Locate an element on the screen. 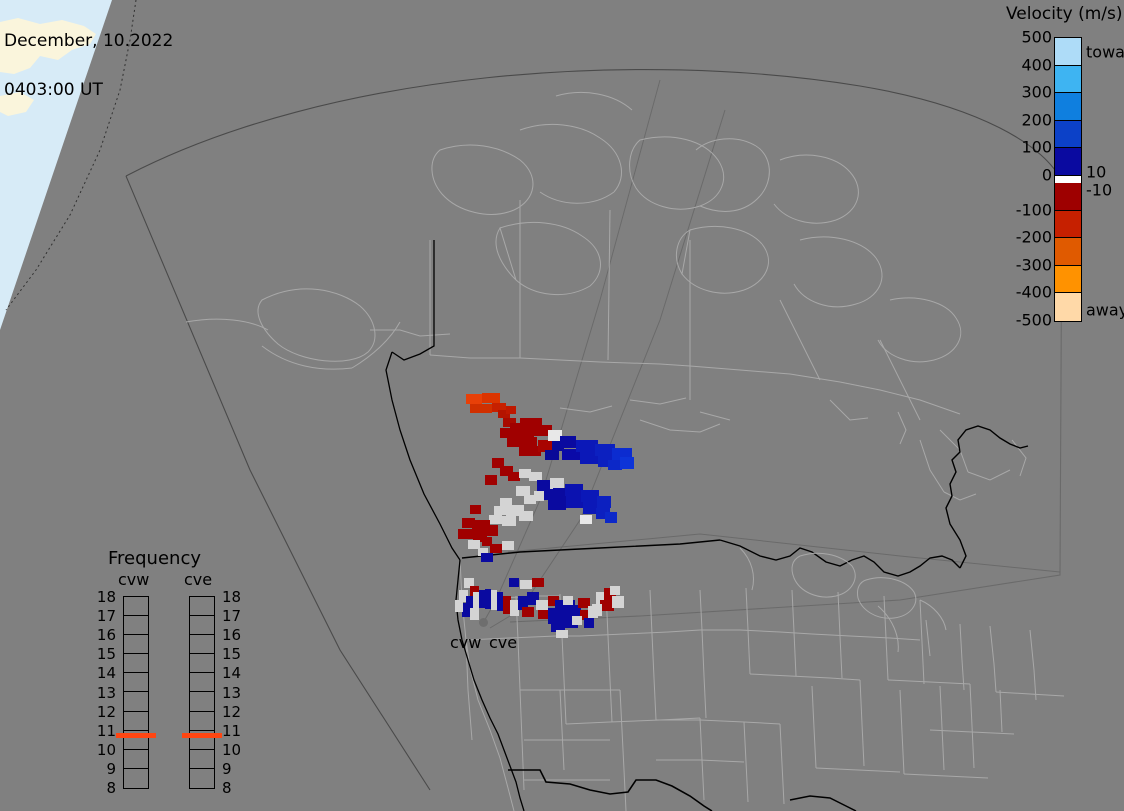 This screenshot has width=1124, height=811. timestamp-date: December, 10.2022 is located at coordinates (89, 41).